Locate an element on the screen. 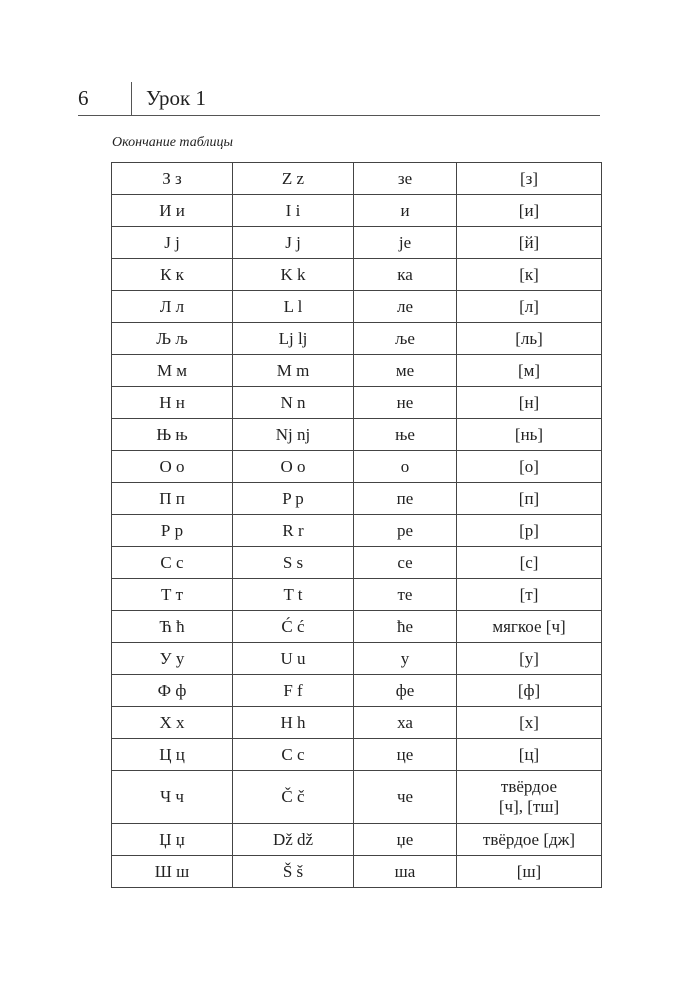 The height and width of the screenshot is (1000, 684). letter-name-cell: ме is located at coordinates (405, 370).